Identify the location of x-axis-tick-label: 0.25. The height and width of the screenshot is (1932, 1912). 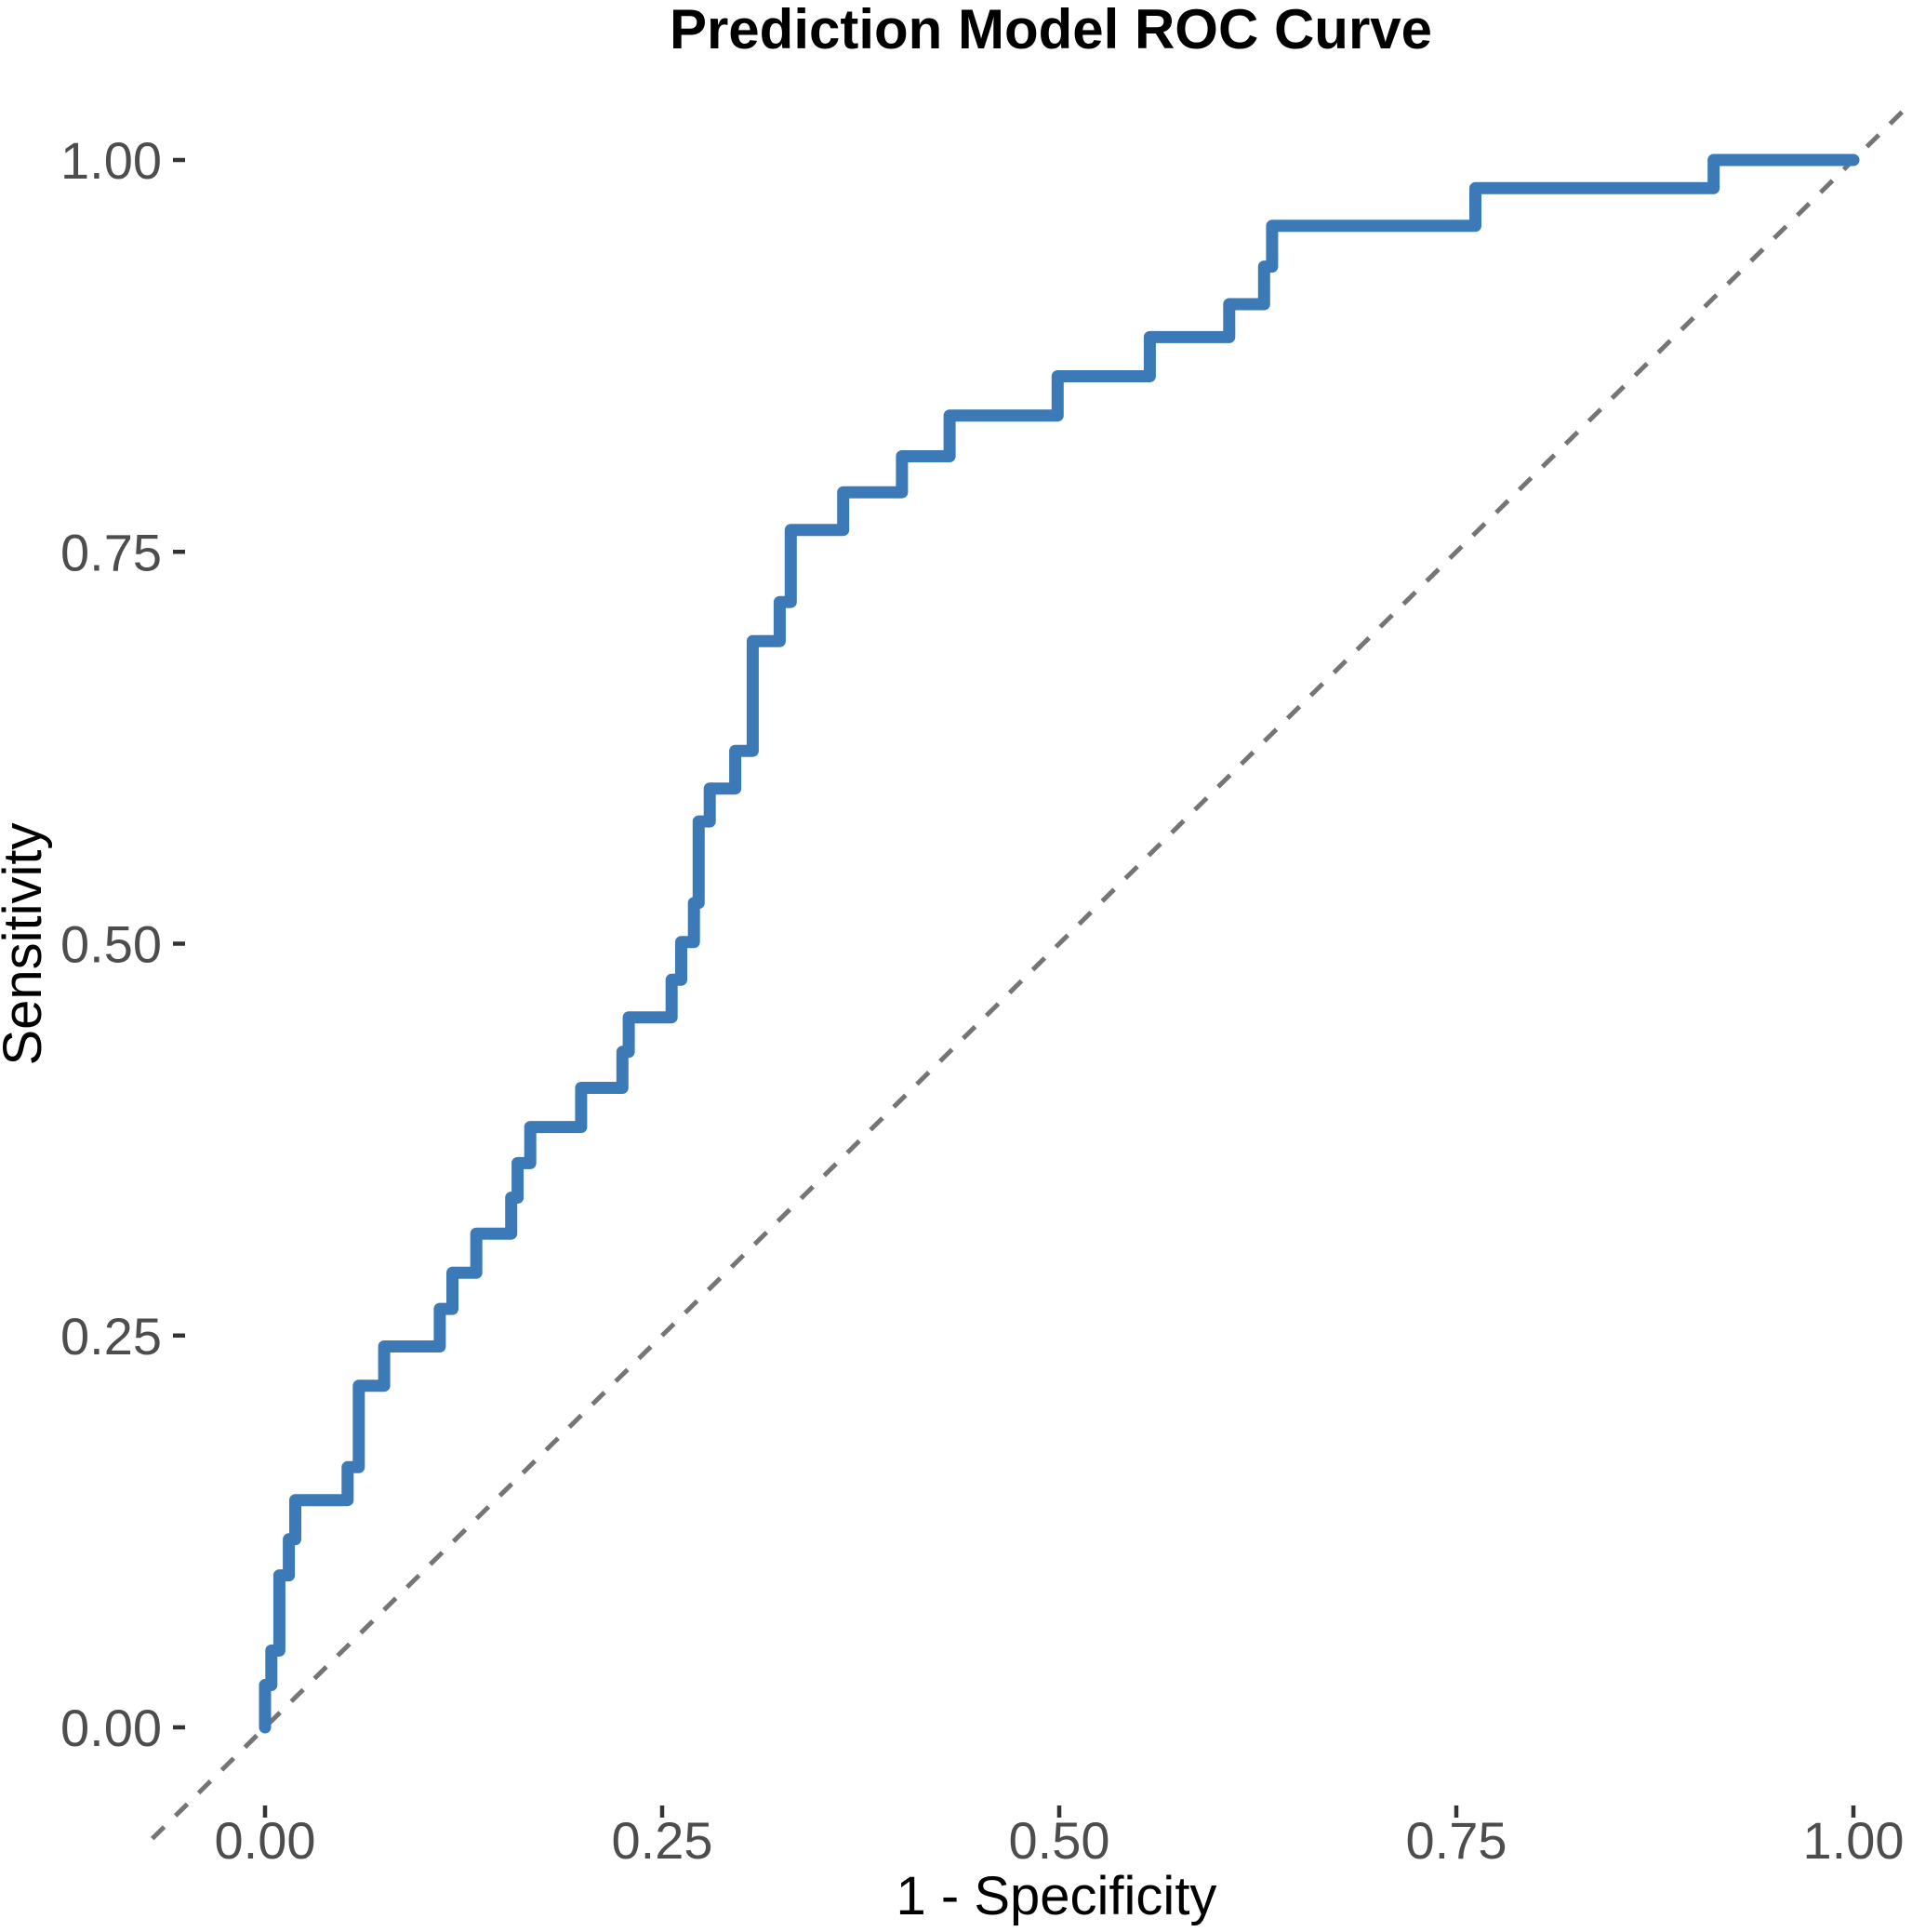
(663, 1840).